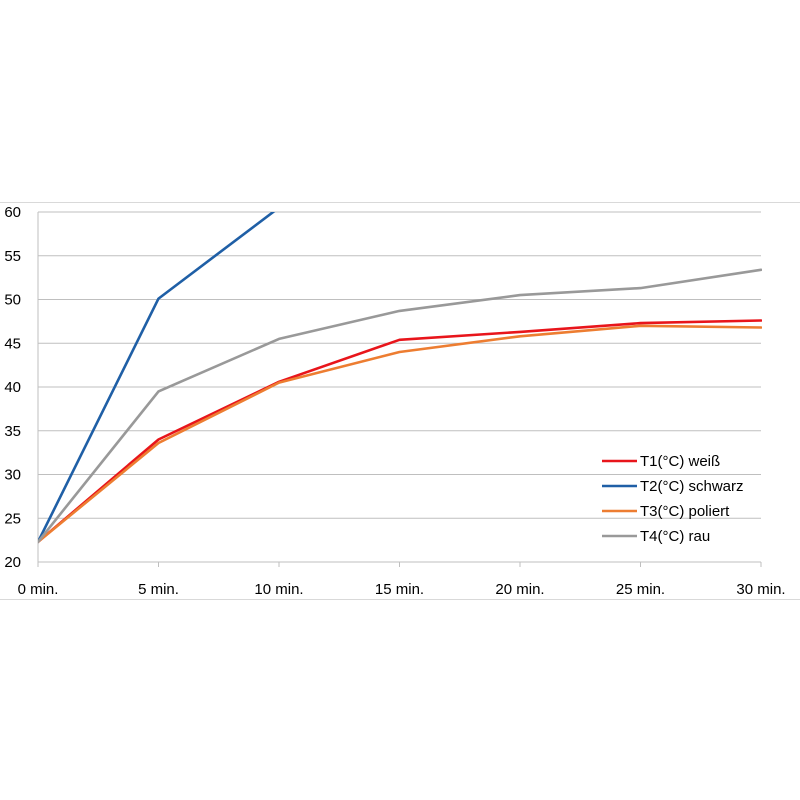  Describe the element at coordinates (157, 378) in the screenshot. I see `series-line` at that location.